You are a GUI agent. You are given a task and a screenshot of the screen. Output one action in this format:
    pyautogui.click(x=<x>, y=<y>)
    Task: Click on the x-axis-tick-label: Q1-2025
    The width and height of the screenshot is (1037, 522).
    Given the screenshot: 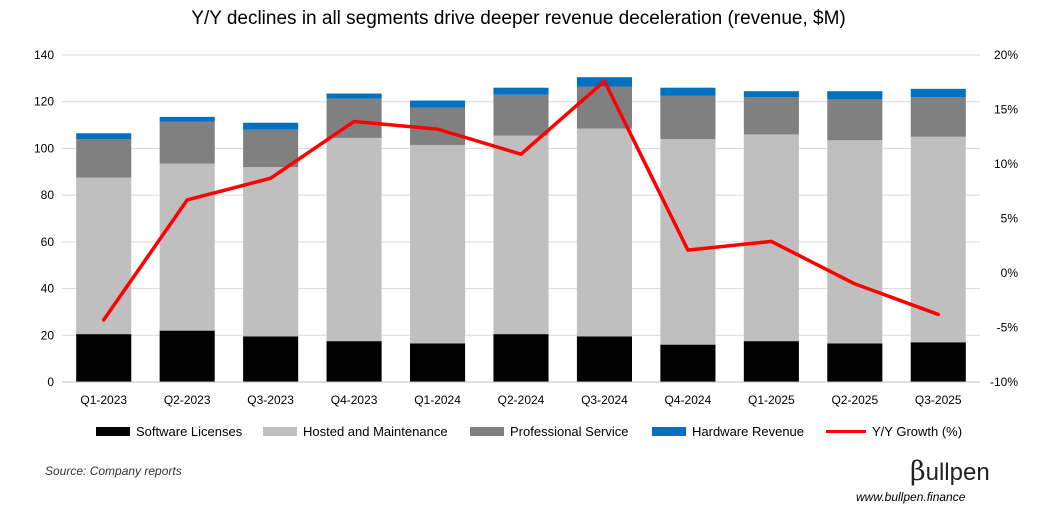 What is the action you would take?
    pyautogui.click(x=771, y=400)
    